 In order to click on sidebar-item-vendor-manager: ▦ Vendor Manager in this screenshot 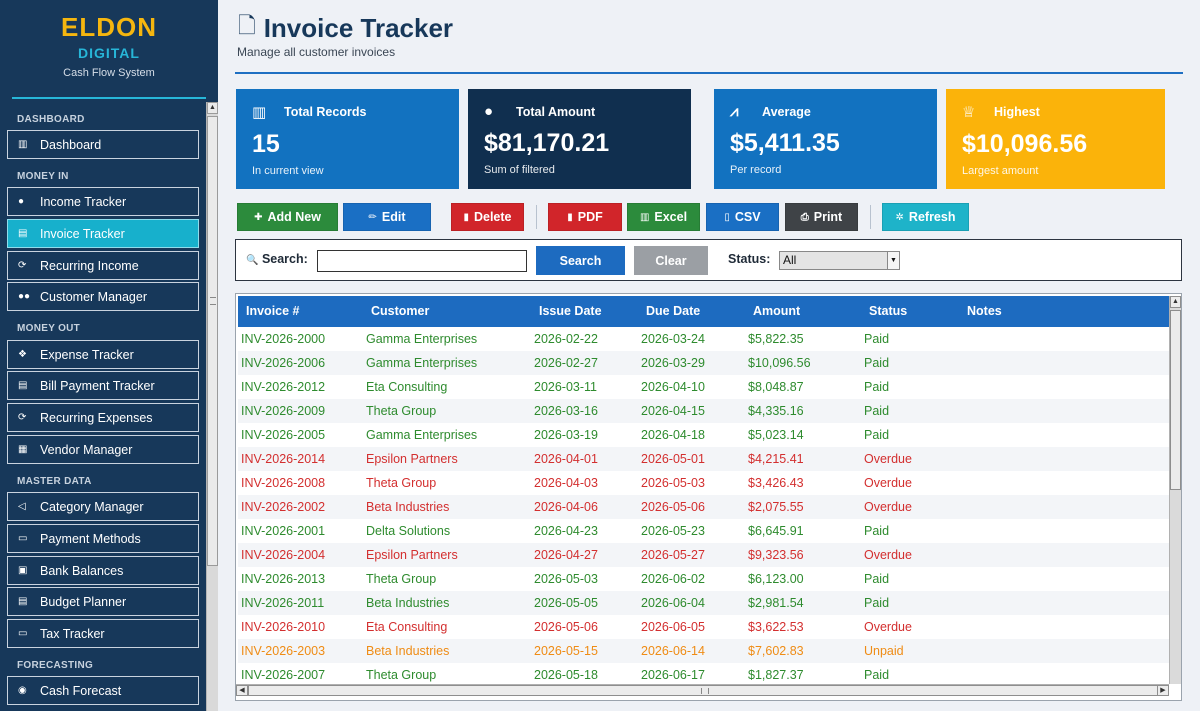, I will do `click(103, 449)`.